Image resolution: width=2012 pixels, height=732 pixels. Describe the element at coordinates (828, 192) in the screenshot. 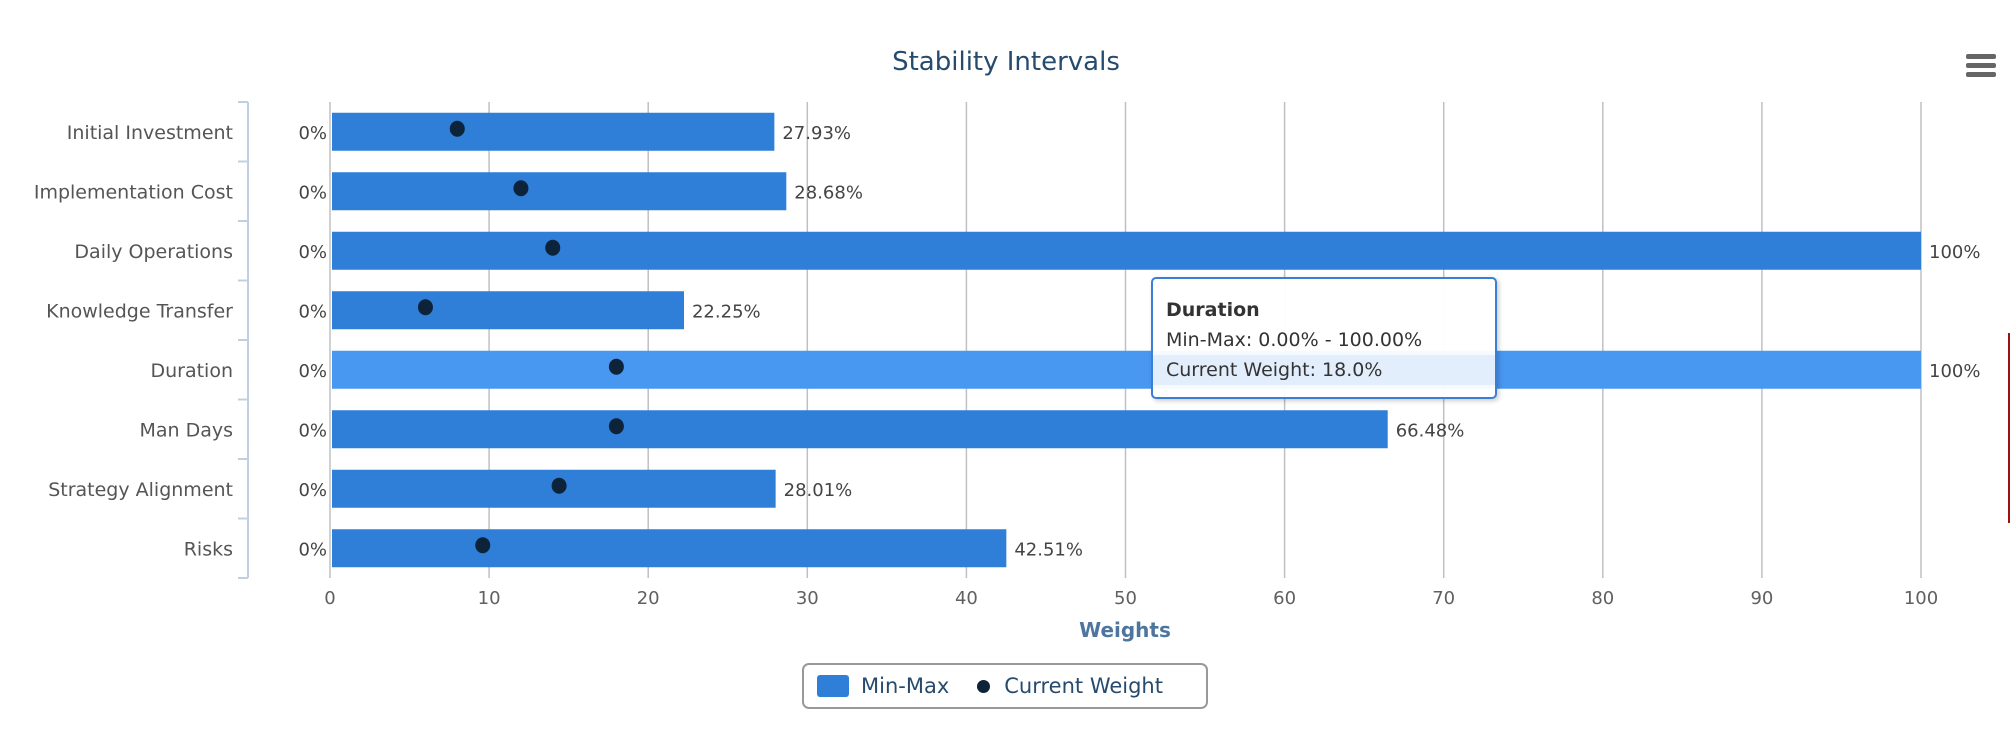

I see `bar-high-label: 28.68%` at that location.